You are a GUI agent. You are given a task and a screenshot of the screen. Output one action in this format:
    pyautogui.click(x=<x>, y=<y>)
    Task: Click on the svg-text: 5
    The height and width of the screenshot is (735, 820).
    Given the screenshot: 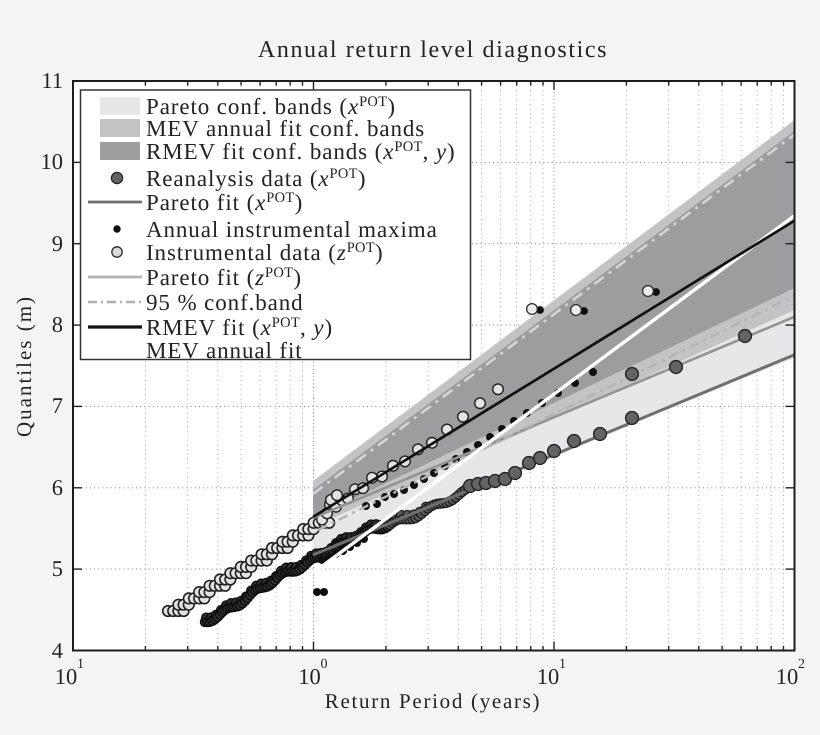 What is the action you would take?
    pyautogui.click(x=57, y=568)
    